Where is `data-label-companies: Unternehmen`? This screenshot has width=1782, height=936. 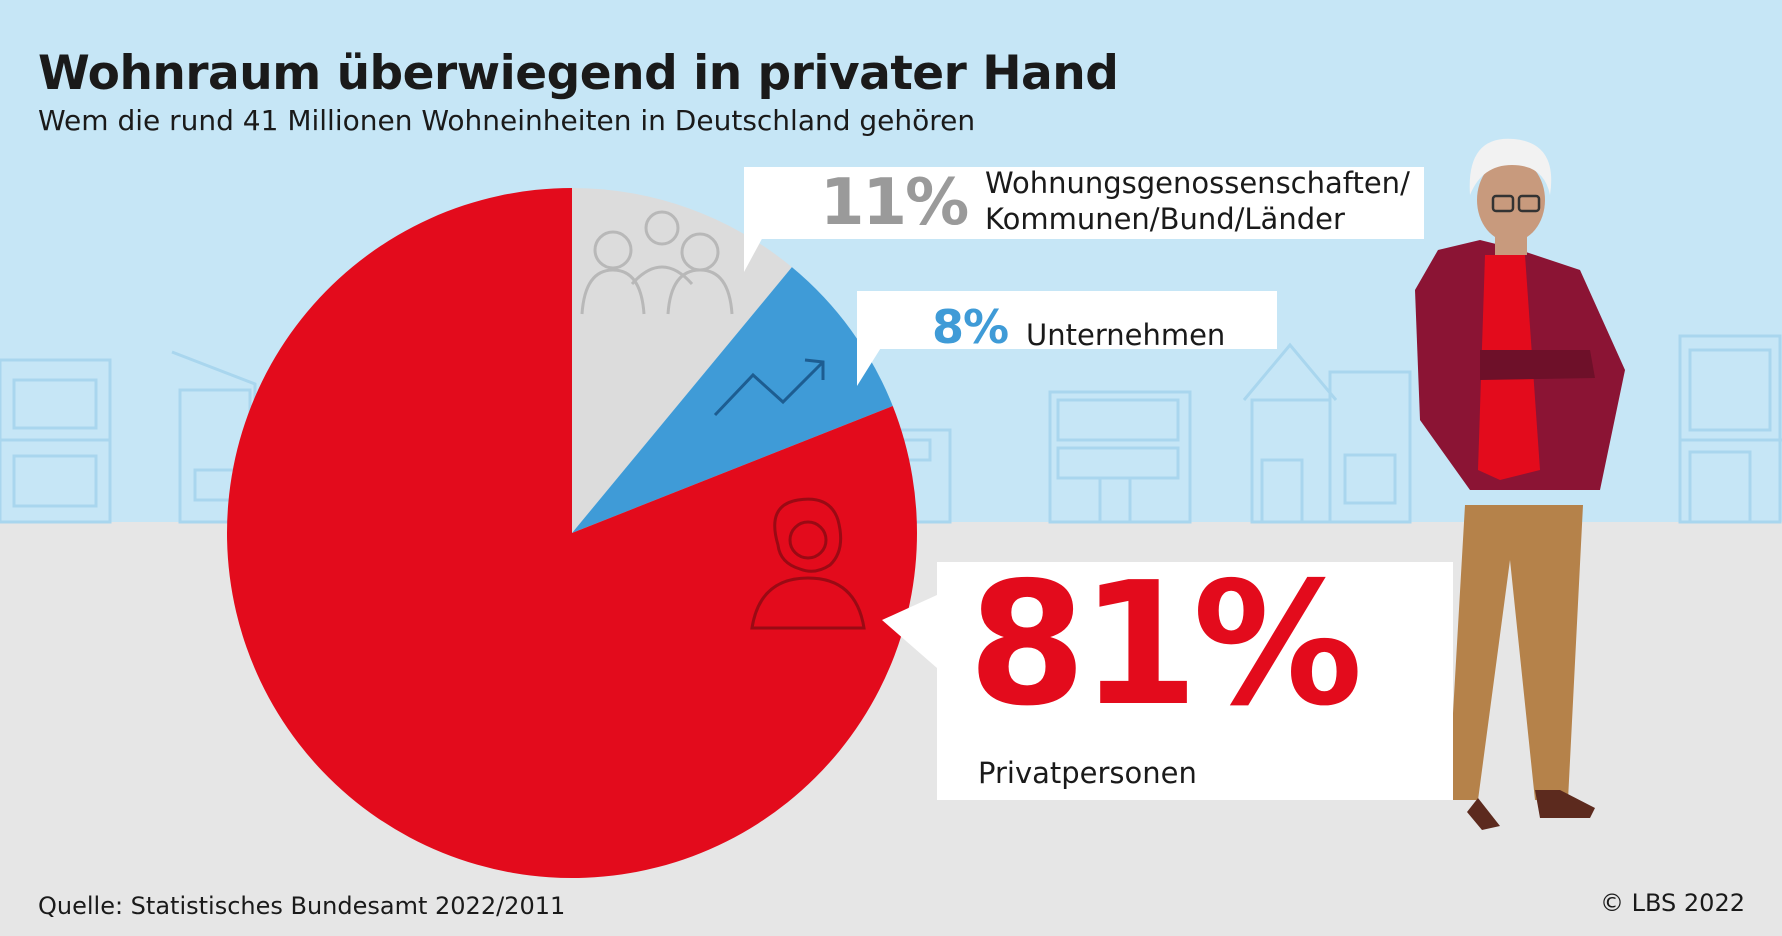 data-label-companies: Unternehmen is located at coordinates (1126, 335).